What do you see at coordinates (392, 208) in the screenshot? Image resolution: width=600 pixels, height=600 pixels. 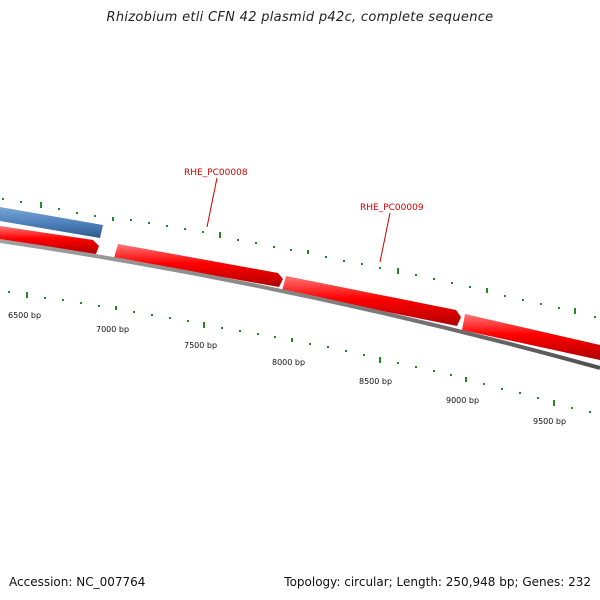 I see `gene-label-text-rhe-pc00009: RHE_PC00009` at bounding box center [392, 208].